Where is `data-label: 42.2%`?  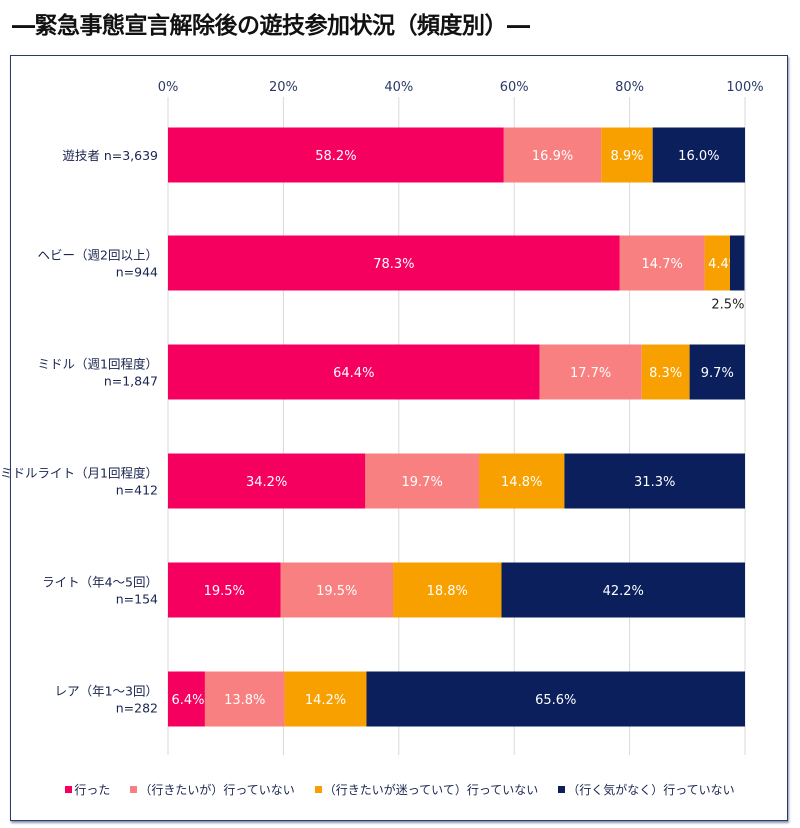
data-label: 42.2% is located at coordinates (623, 591).